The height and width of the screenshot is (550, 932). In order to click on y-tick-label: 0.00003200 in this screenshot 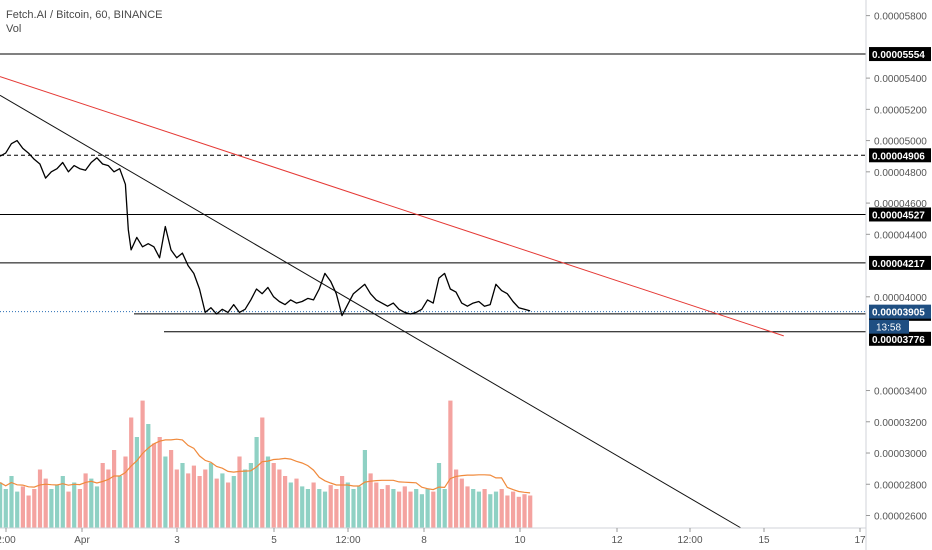, I will do `click(900, 423)`.